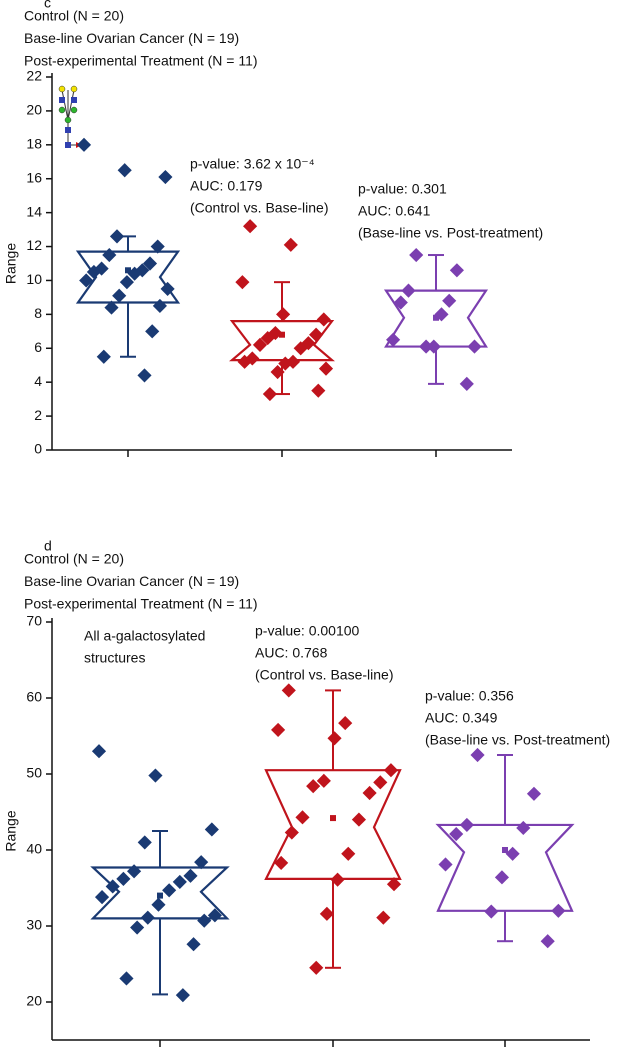  Describe the element at coordinates (38, 415) in the screenshot. I see `y-tick-label: 2` at that location.